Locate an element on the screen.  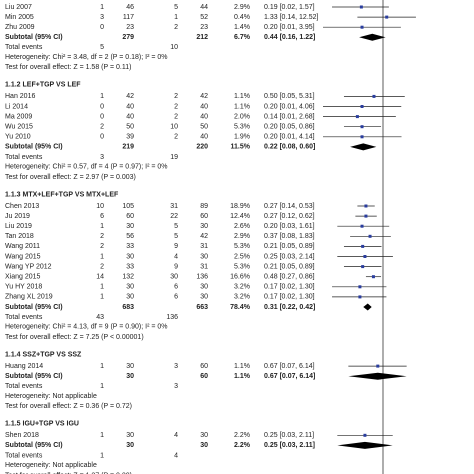
cell-n1: 117 is located at coordinates (128, 17).